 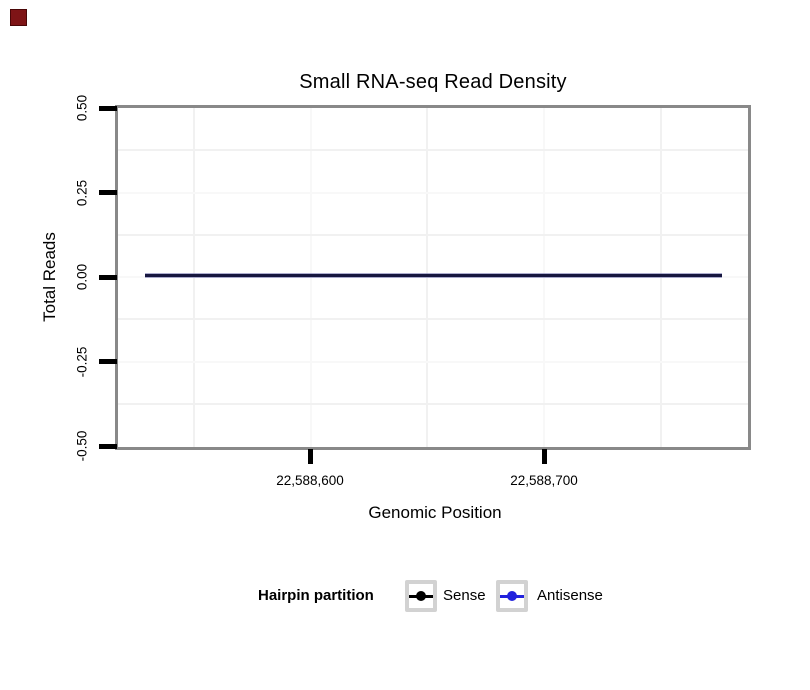 What do you see at coordinates (316, 595) in the screenshot?
I see `legend-title: Hairpin partition` at bounding box center [316, 595].